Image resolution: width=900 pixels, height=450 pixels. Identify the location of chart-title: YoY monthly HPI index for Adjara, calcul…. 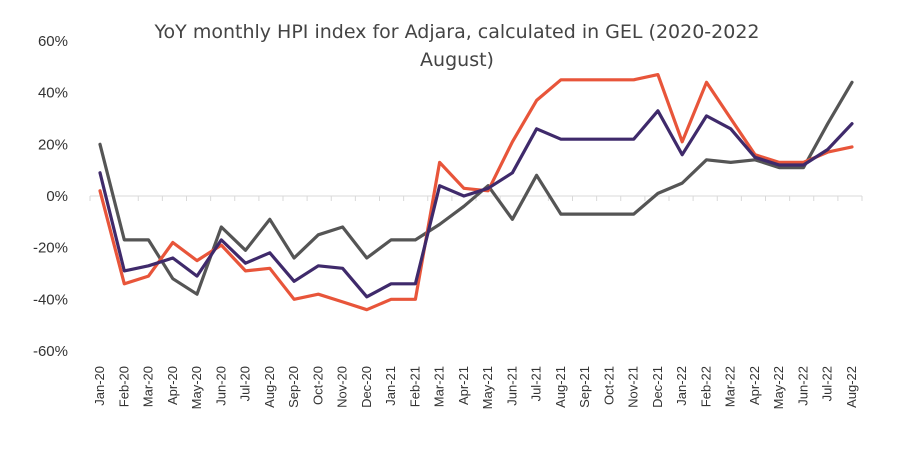
(456, 46).